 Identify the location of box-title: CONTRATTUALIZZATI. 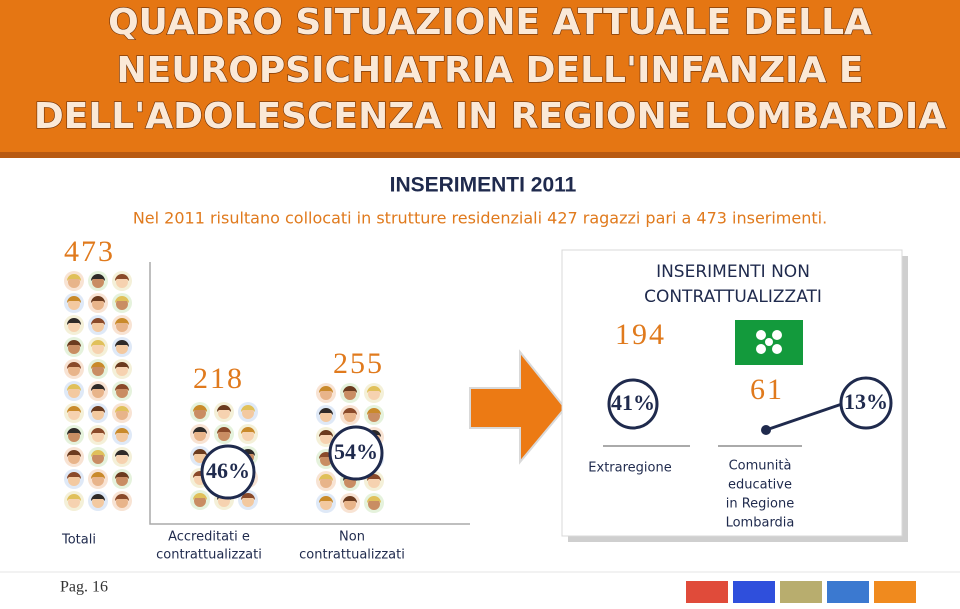
(733, 297).